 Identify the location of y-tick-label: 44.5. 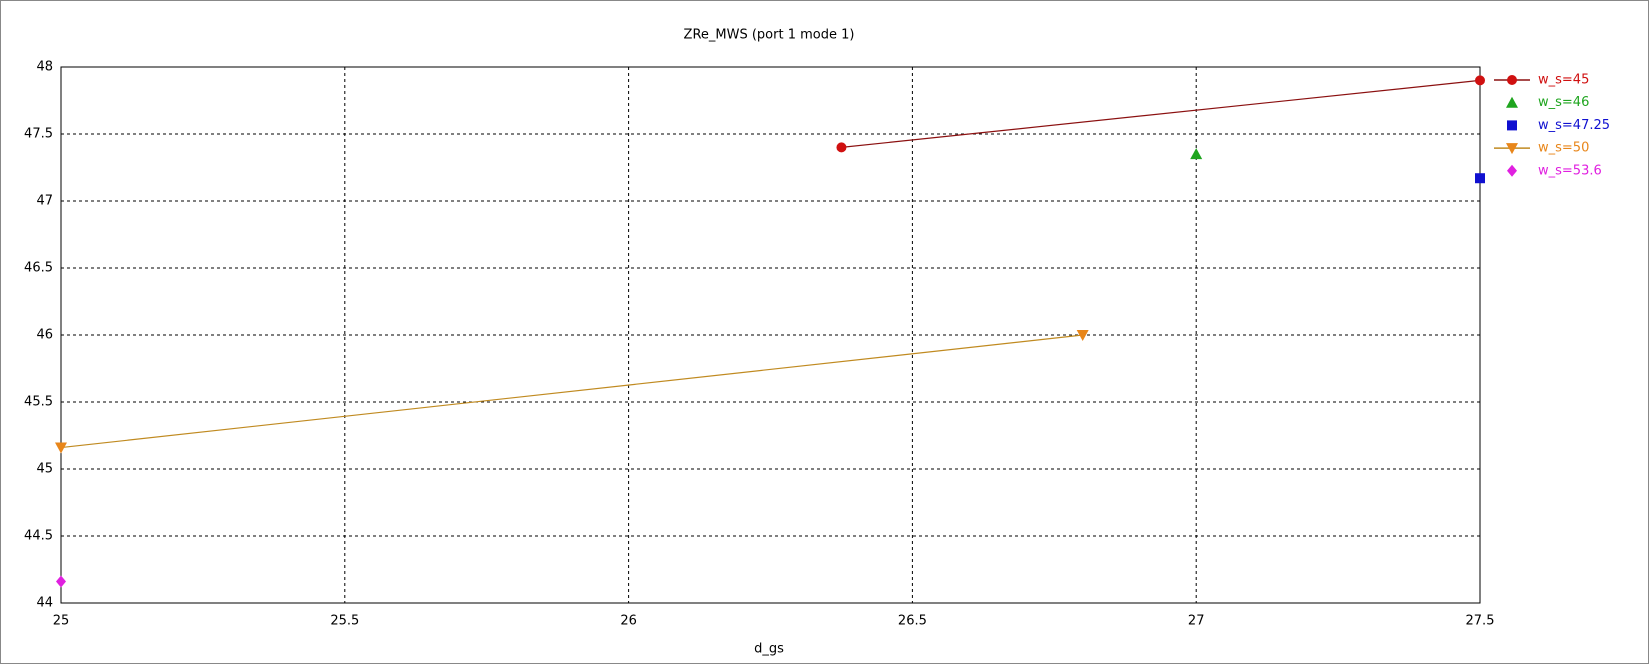
(38, 536).